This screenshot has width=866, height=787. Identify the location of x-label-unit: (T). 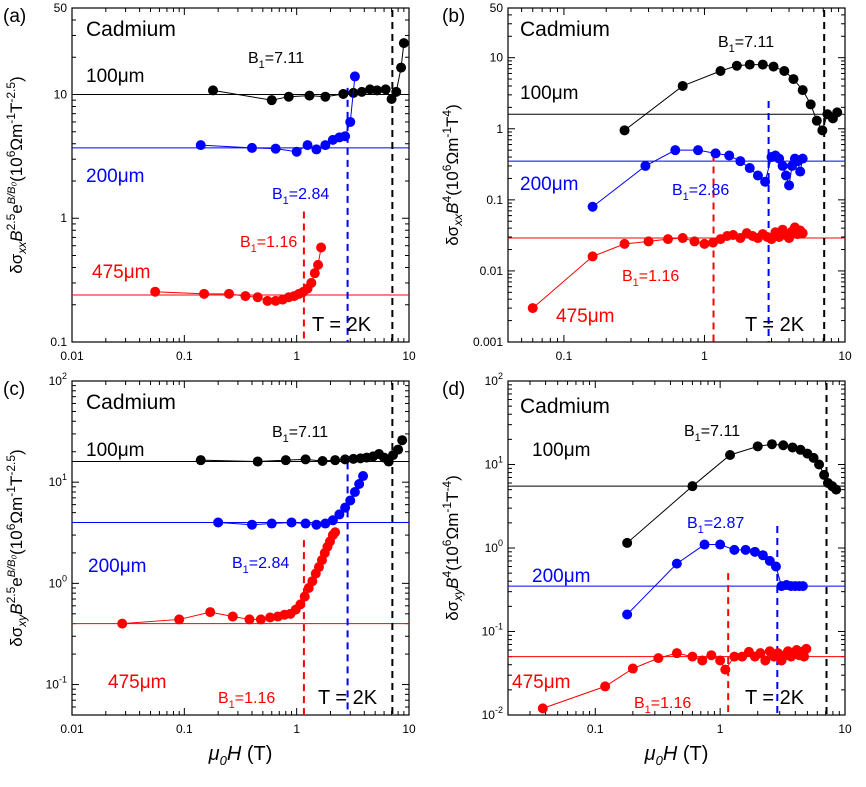
(692, 754).